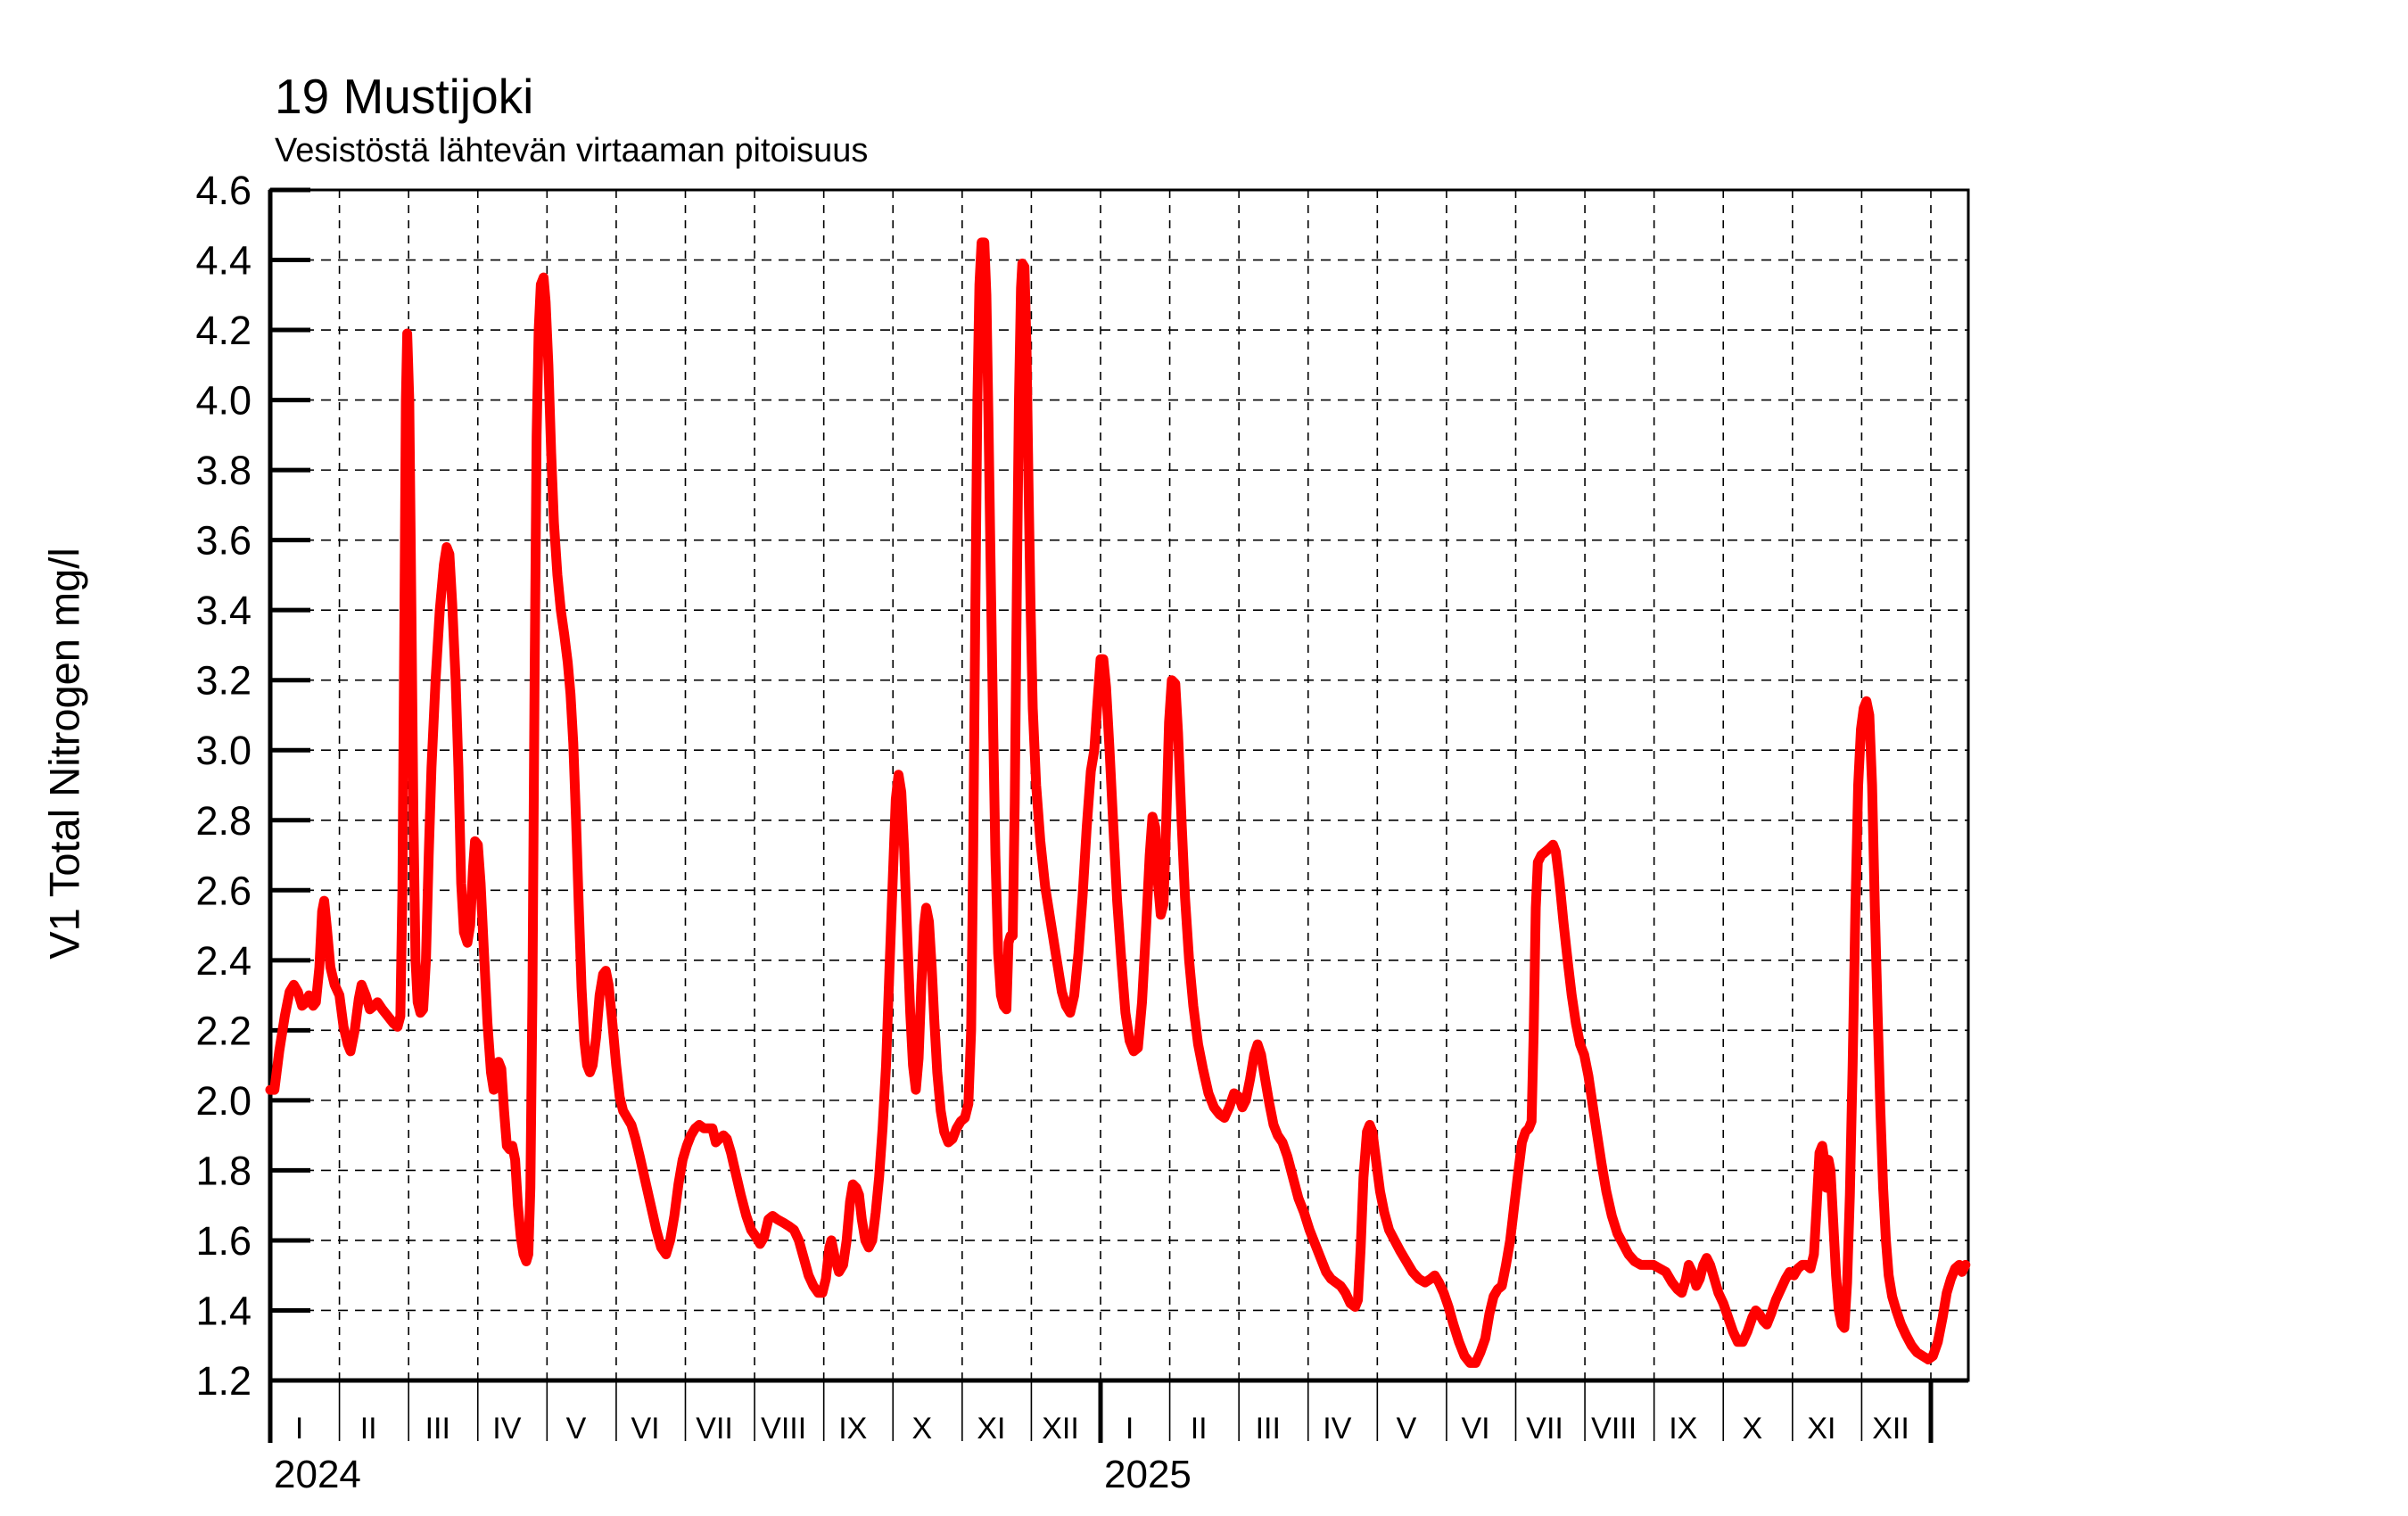 The image size is (2408, 1516). Describe the element at coordinates (224, 401) in the screenshot. I see `y-tick-label: 4.0` at that location.